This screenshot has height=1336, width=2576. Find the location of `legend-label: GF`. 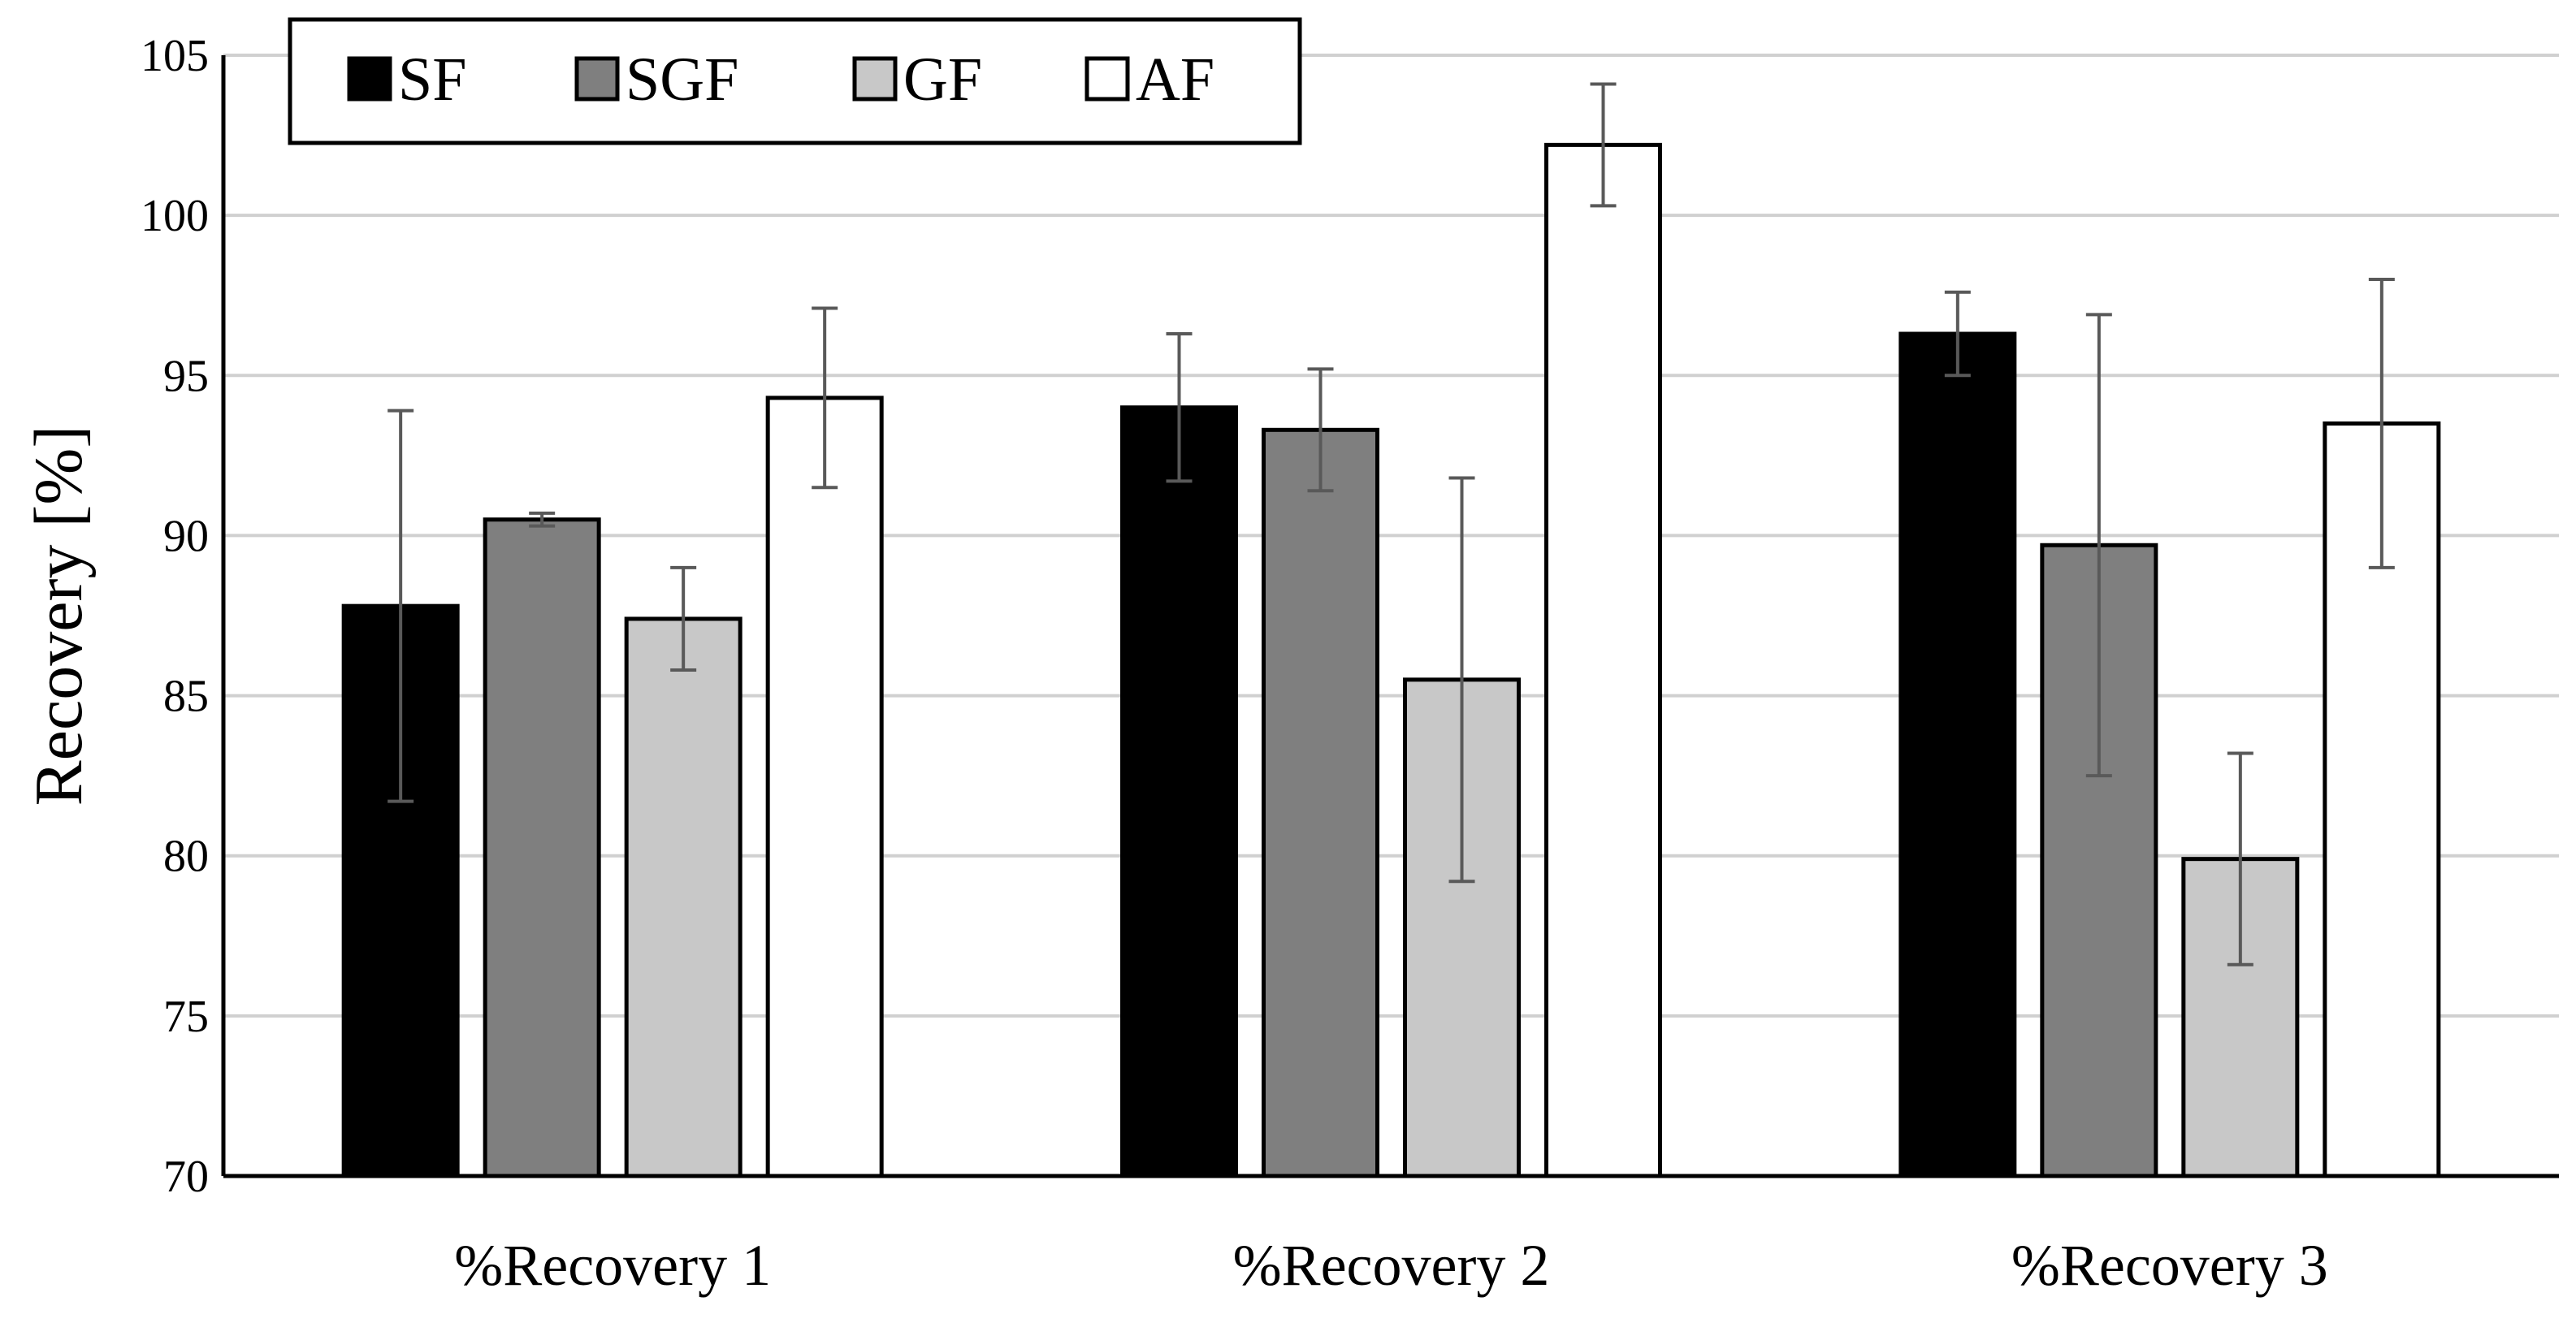

legend-label: GF is located at coordinates (943, 79).